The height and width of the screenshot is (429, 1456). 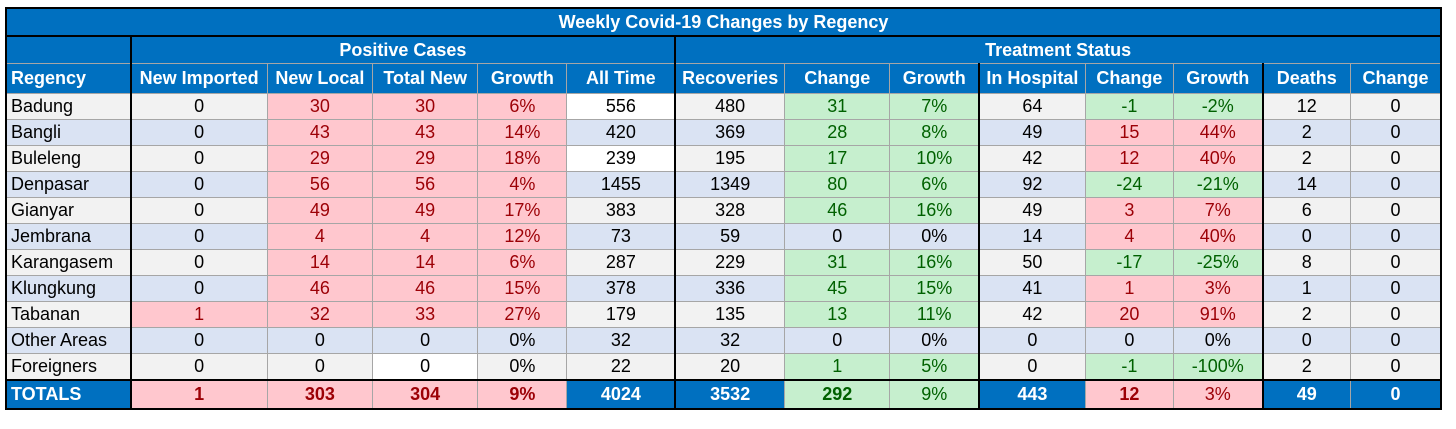 I want to click on table-row: Klungkung 0 46 46 15% 378 336 45 15% 41 1 3% 1 0, so click(x=724, y=288).